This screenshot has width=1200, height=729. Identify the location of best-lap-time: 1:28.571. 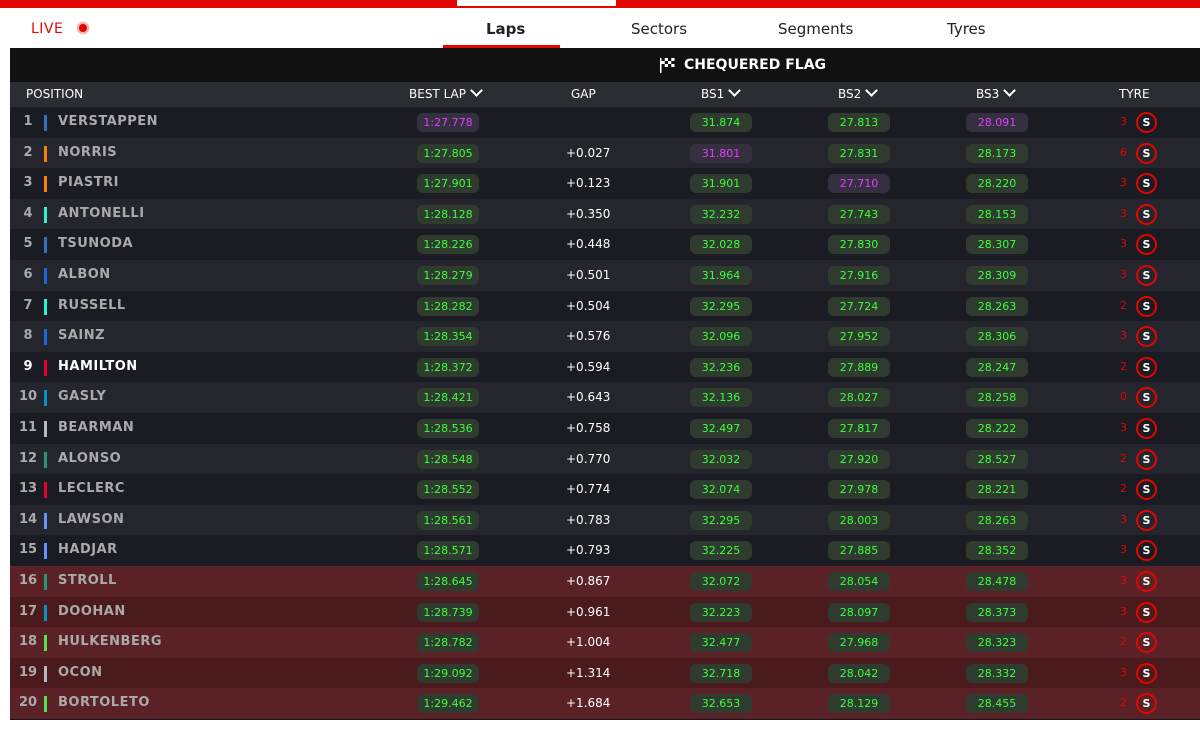
(448, 551).